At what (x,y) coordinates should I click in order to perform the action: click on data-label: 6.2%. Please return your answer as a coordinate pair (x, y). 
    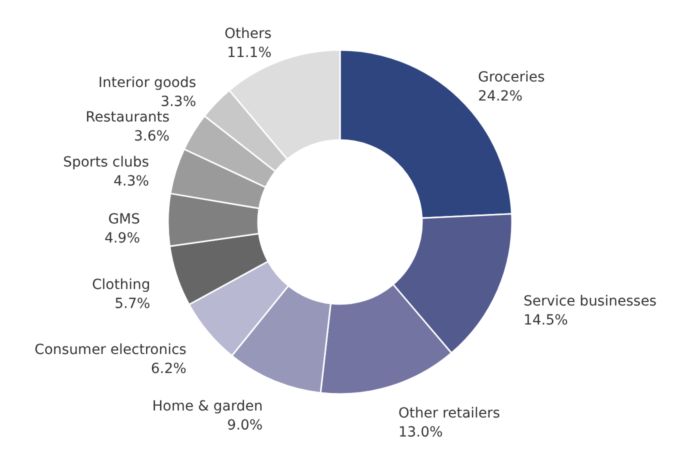
    Looking at the image, I should click on (168, 369).